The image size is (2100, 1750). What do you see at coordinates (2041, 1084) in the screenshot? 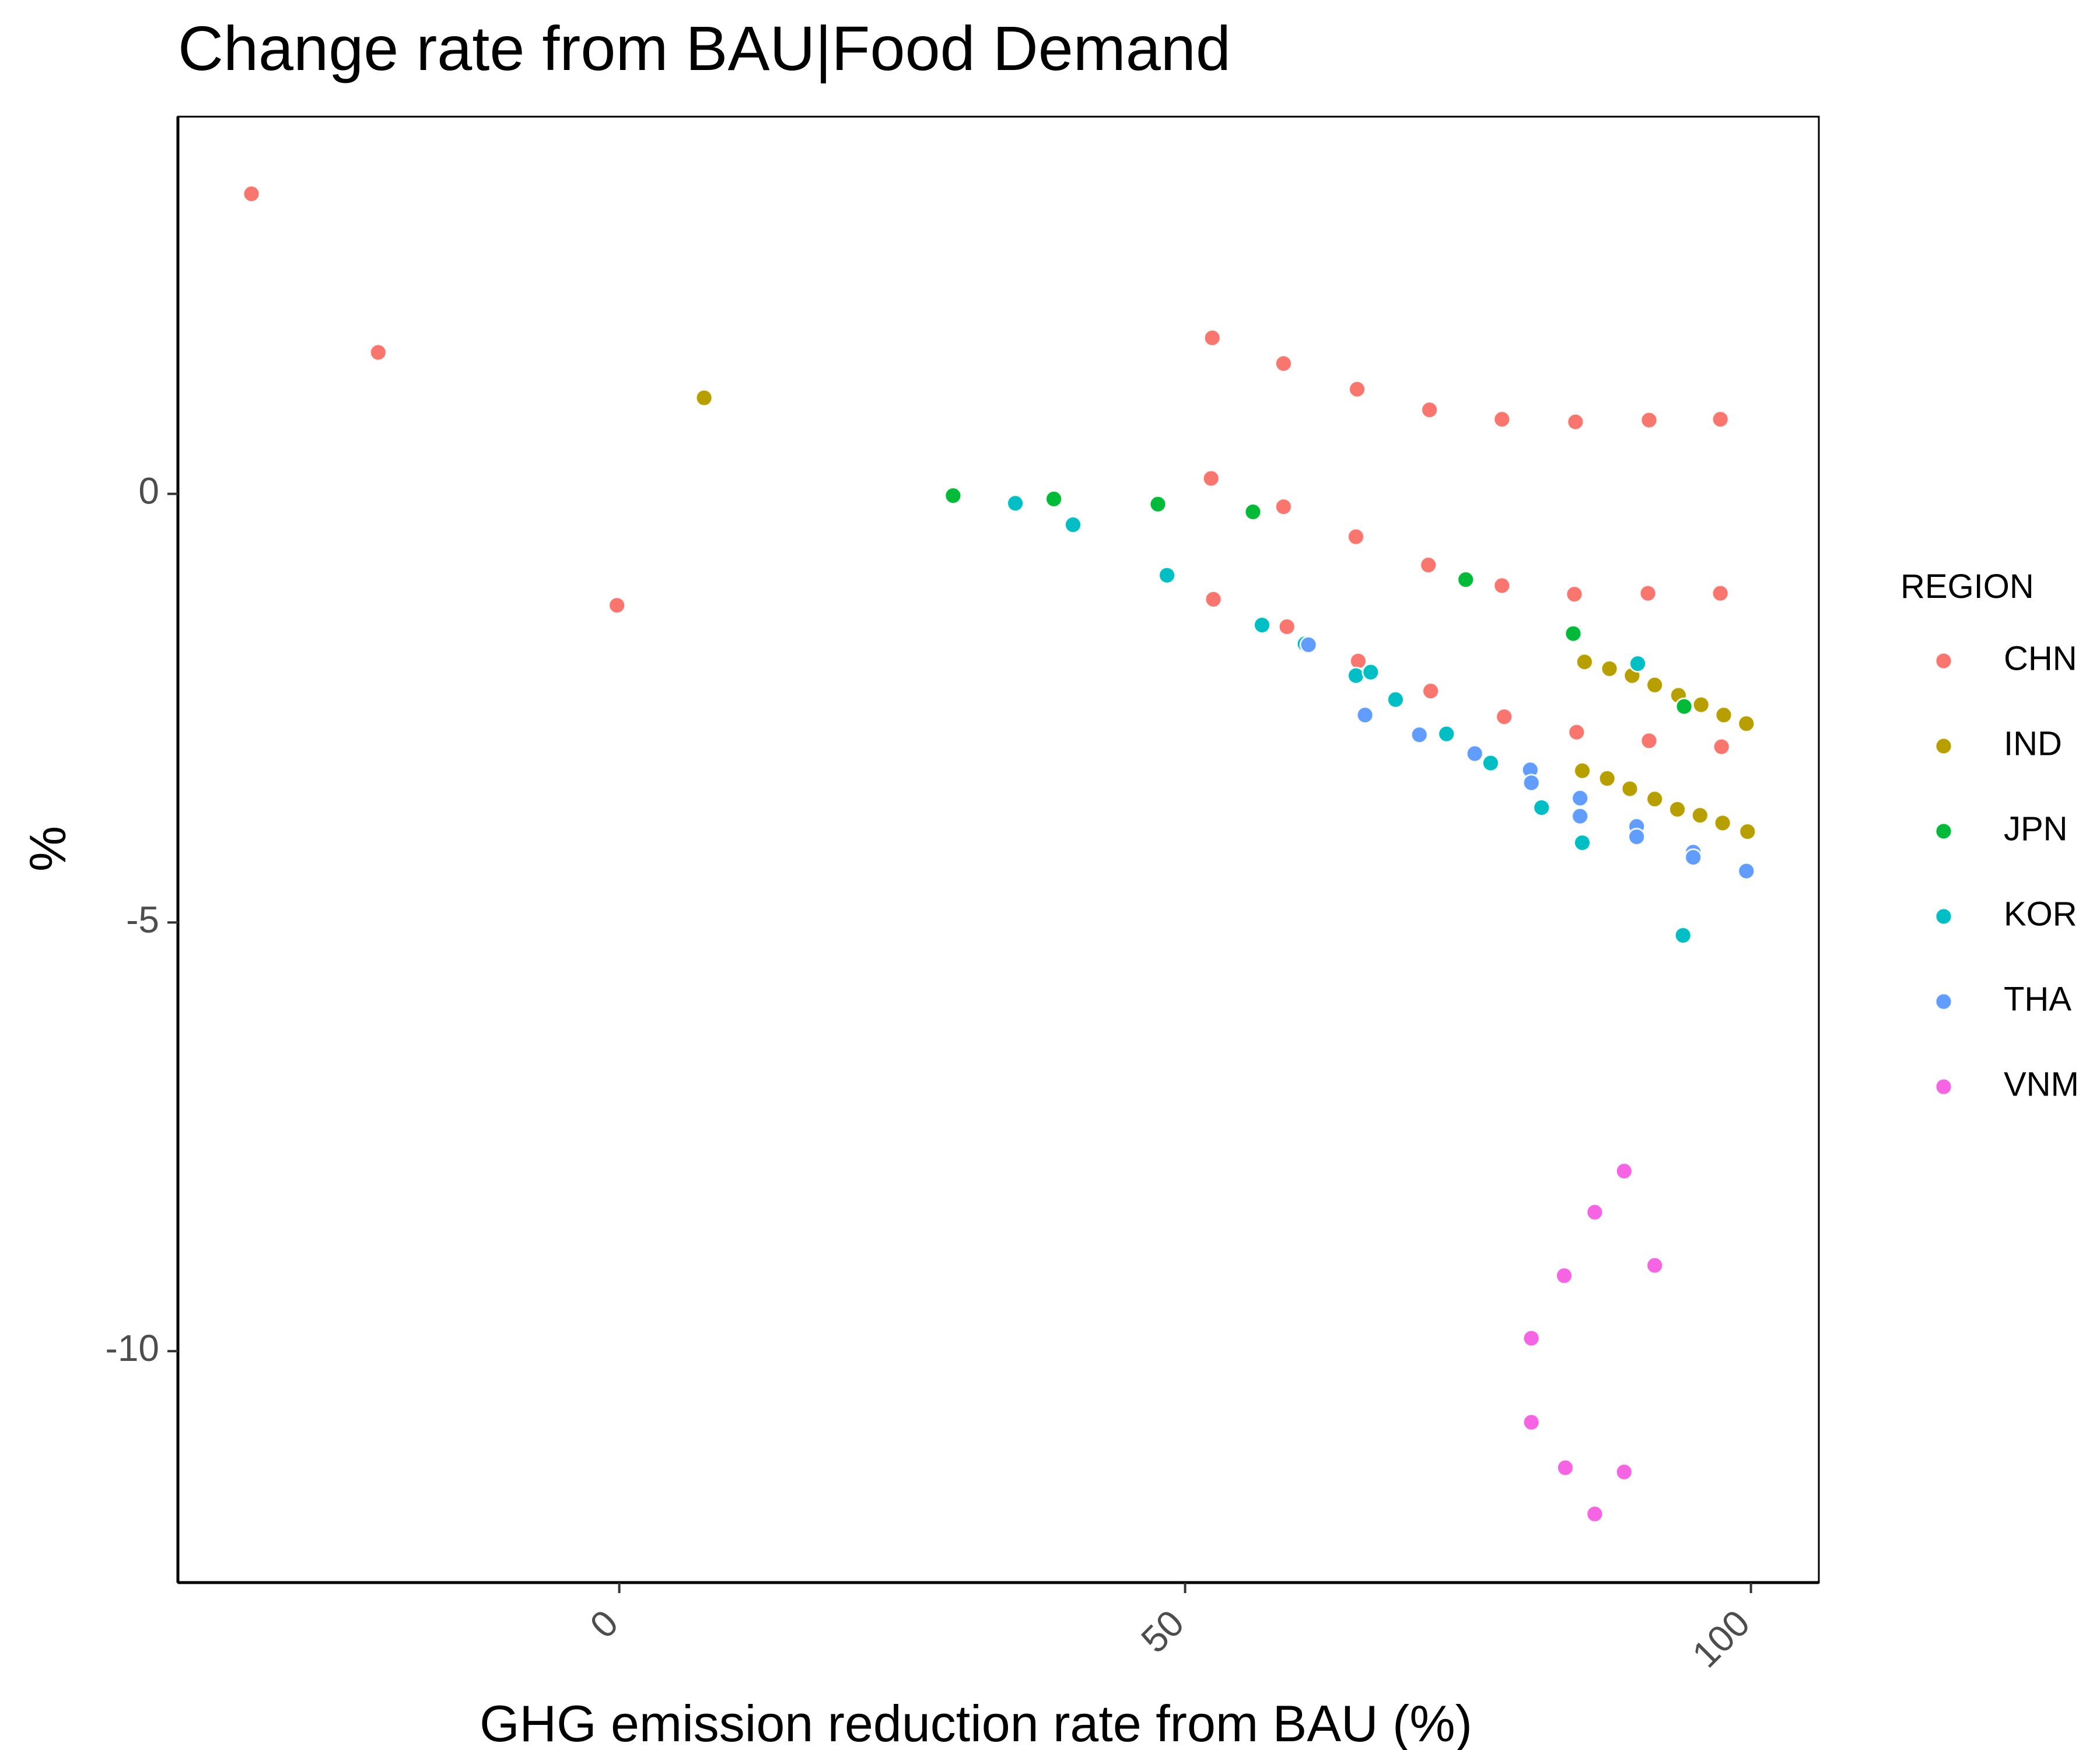
I see `legend-label-vnm: VNM` at bounding box center [2041, 1084].